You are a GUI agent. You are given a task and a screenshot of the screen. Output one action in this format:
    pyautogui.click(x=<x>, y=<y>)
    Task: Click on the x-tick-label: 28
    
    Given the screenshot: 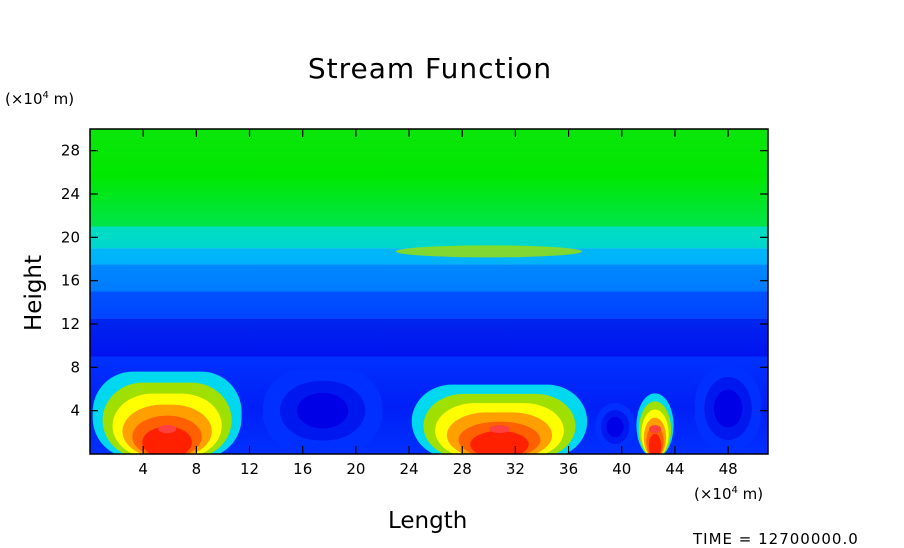 What is the action you would take?
    pyautogui.click(x=462, y=469)
    